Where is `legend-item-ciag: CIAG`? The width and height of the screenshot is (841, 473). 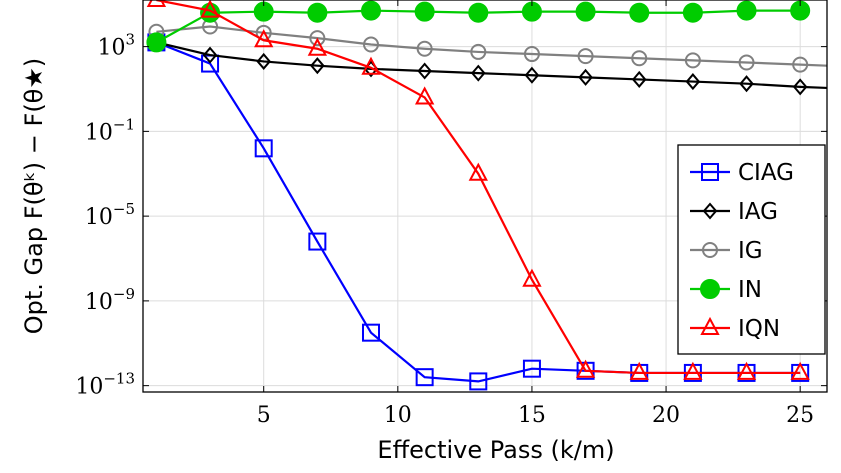
legend-item-ciag: CIAG is located at coordinates (742, 173).